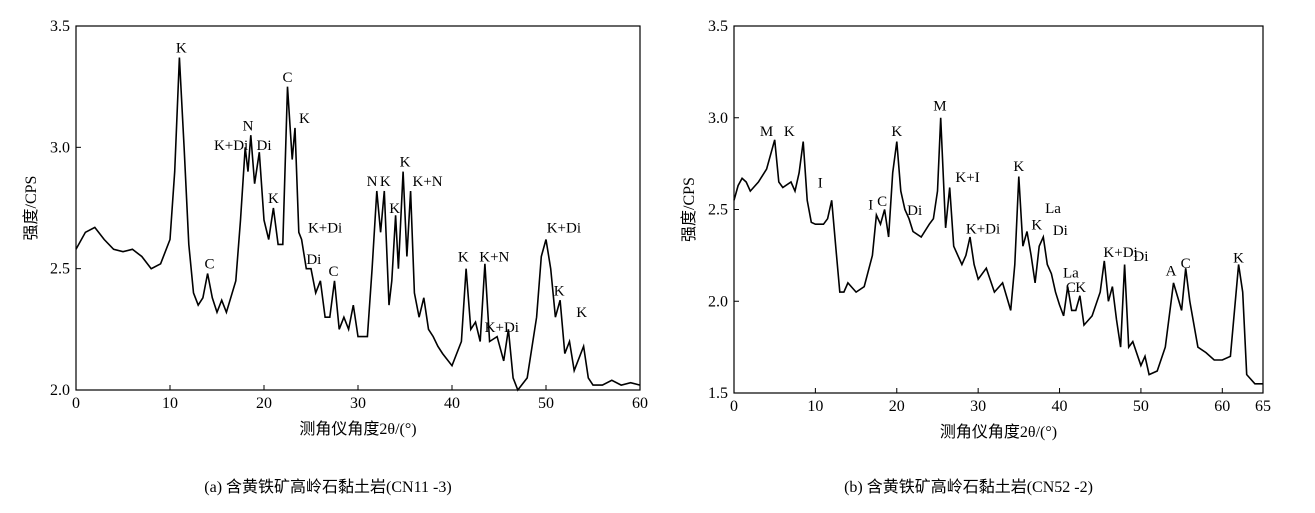 This screenshot has height=513, width=1315. What do you see at coordinates (1263, 406) in the screenshot?
I see `x-tick-label: 65` at bounding box center [1263, 406].